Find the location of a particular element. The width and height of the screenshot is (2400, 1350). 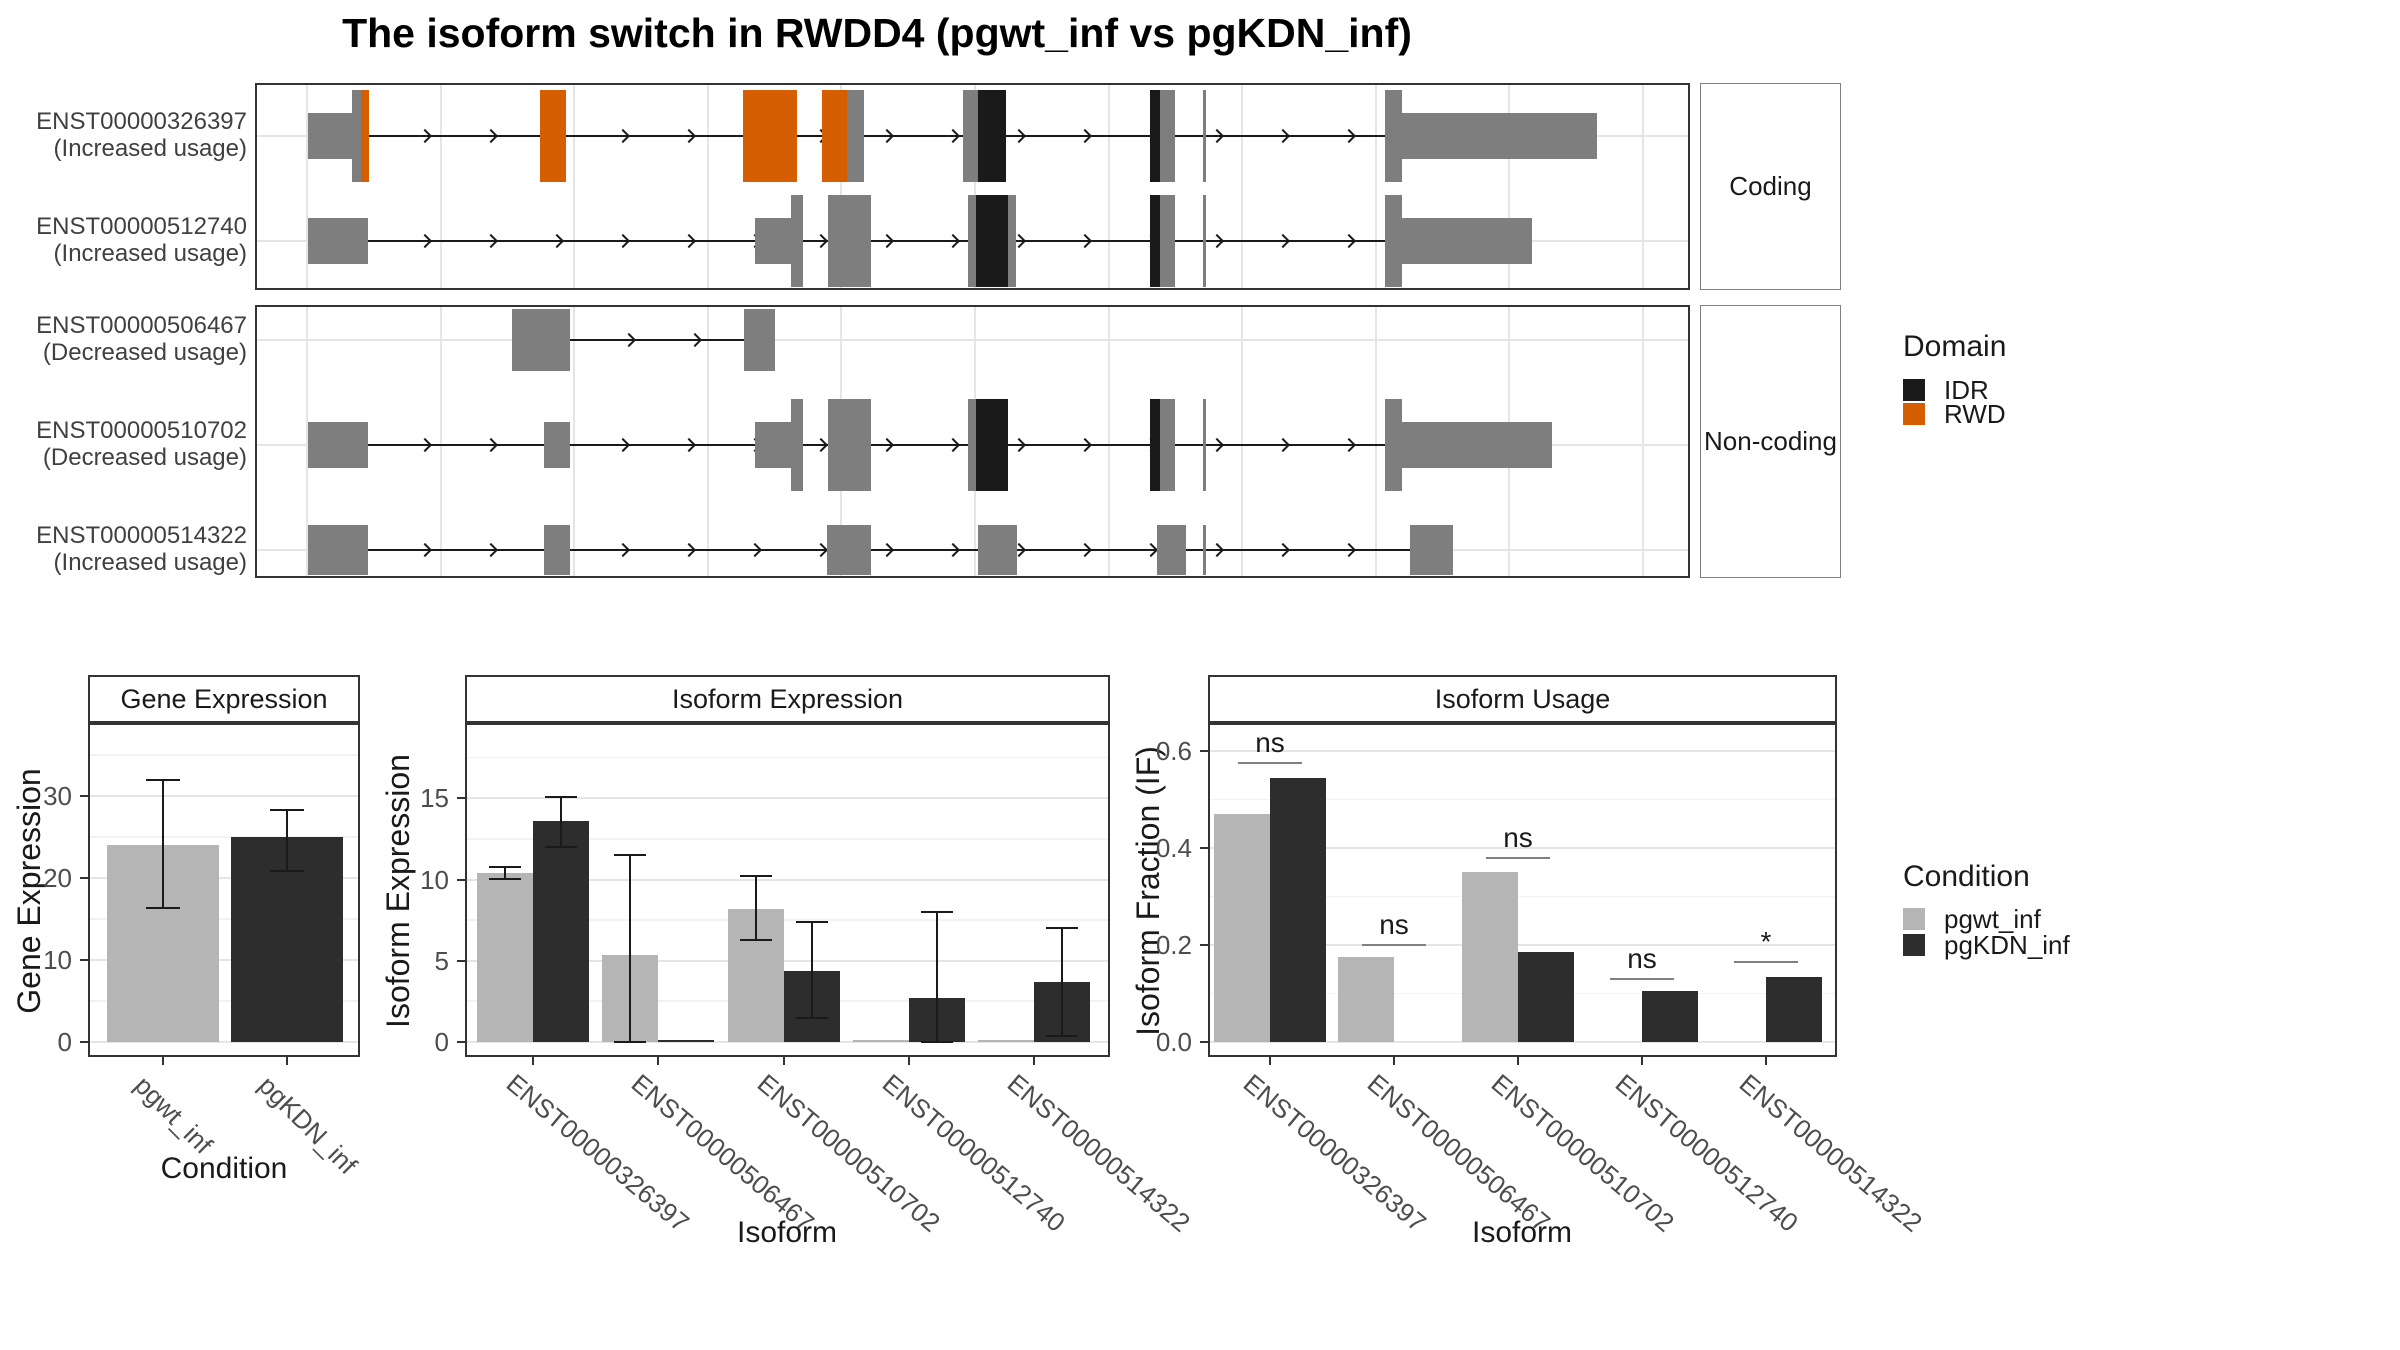

isoform-usage-y-tick-label: 0.2 is located at coordinates (1173, 945).